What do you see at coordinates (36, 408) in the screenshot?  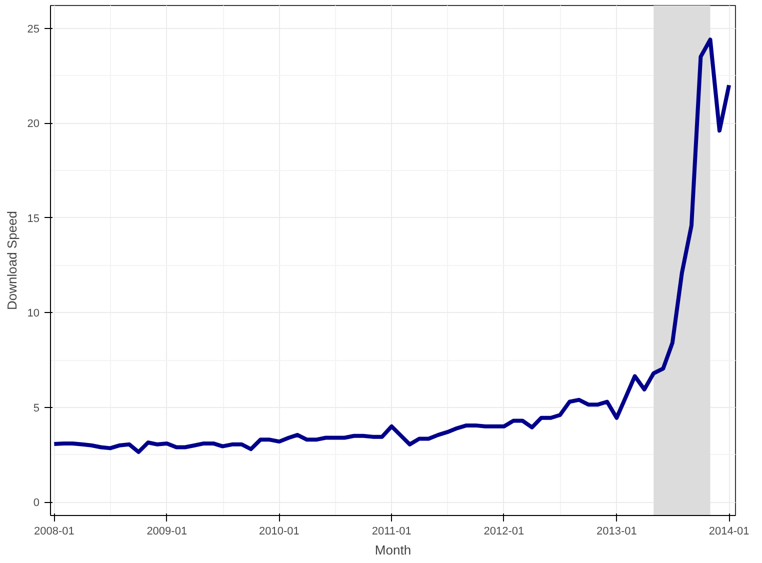 I see `y-tick-label: 5` at bounding box center [36, 408].